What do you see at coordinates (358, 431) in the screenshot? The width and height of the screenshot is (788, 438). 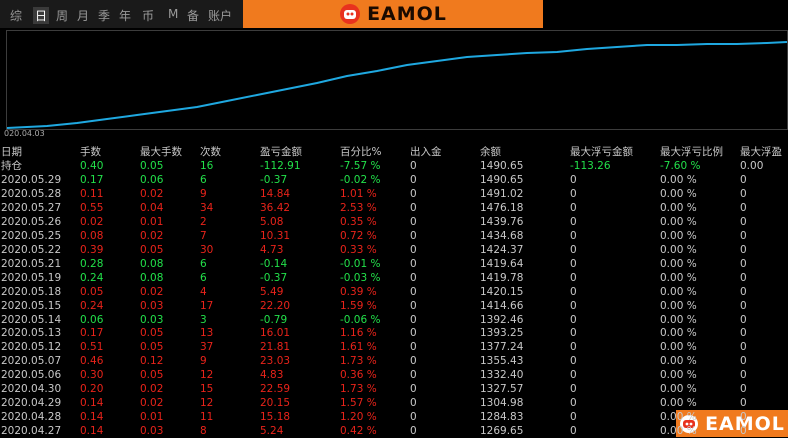 I see `table-cell: 0.42 %` at bounding box center [358, 431].